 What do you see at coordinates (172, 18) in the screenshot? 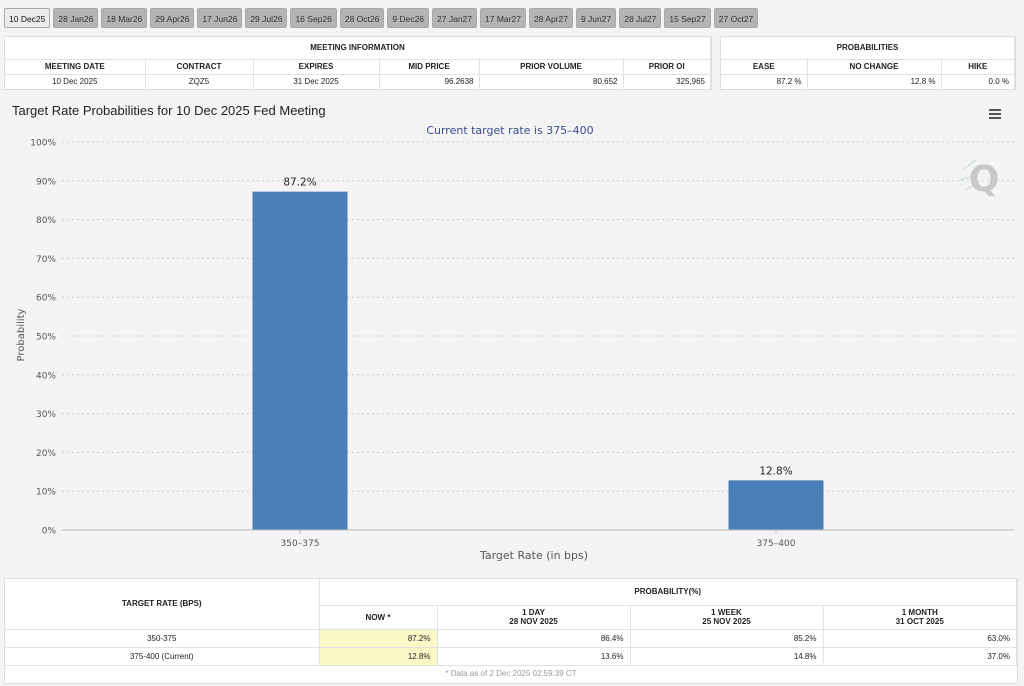
I see `tab-29-apr26: 29 Apr26` at bounding box center [172, 18].